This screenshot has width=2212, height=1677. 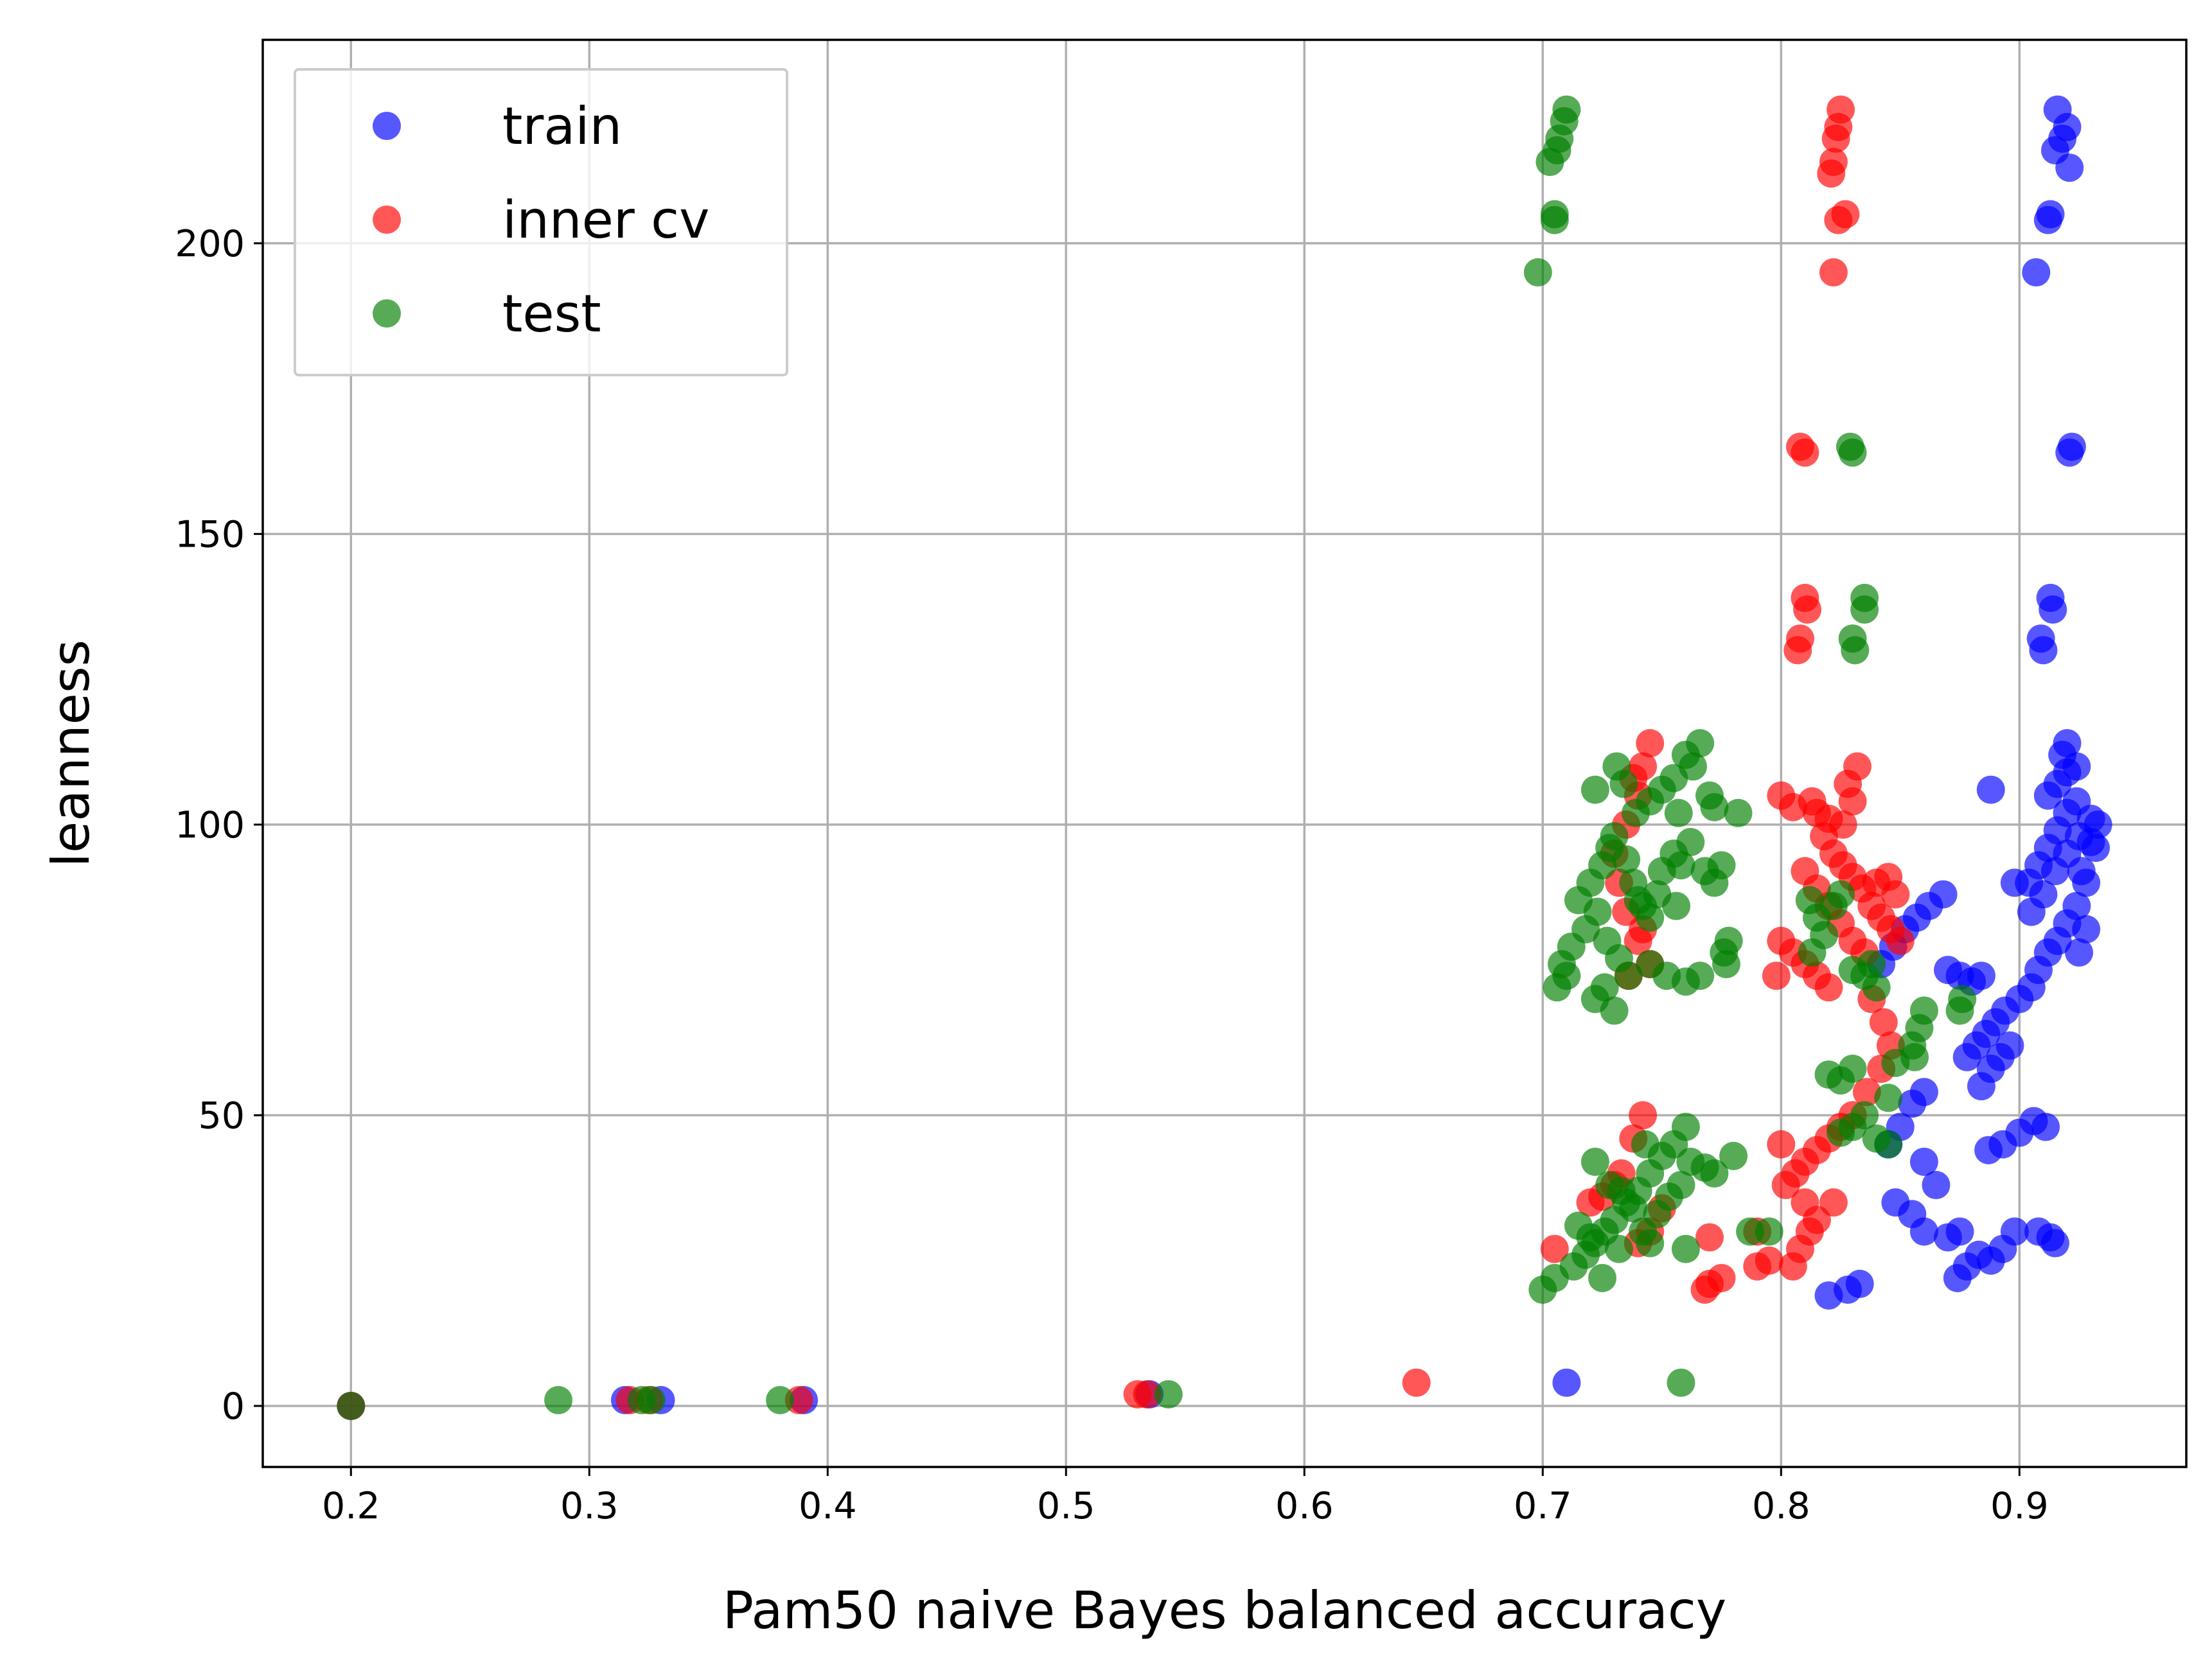 I want to click on y-tick-label: 50, so click(x=221, y=1115).